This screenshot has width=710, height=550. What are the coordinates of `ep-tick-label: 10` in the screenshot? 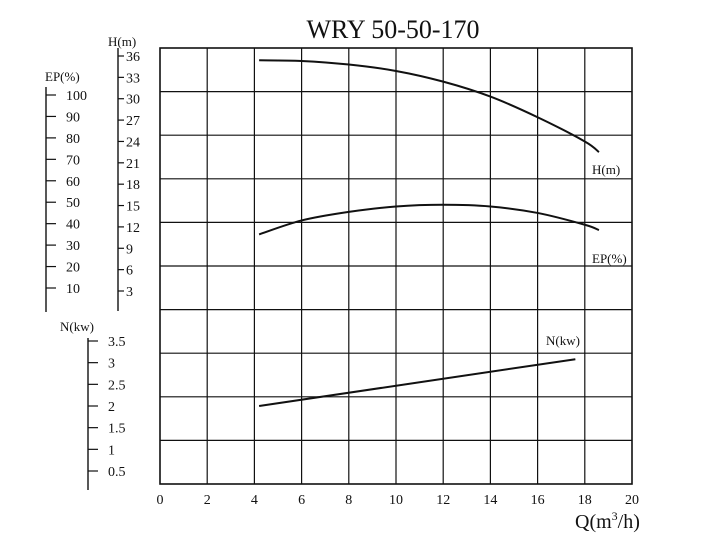 It's located at (73, 289).